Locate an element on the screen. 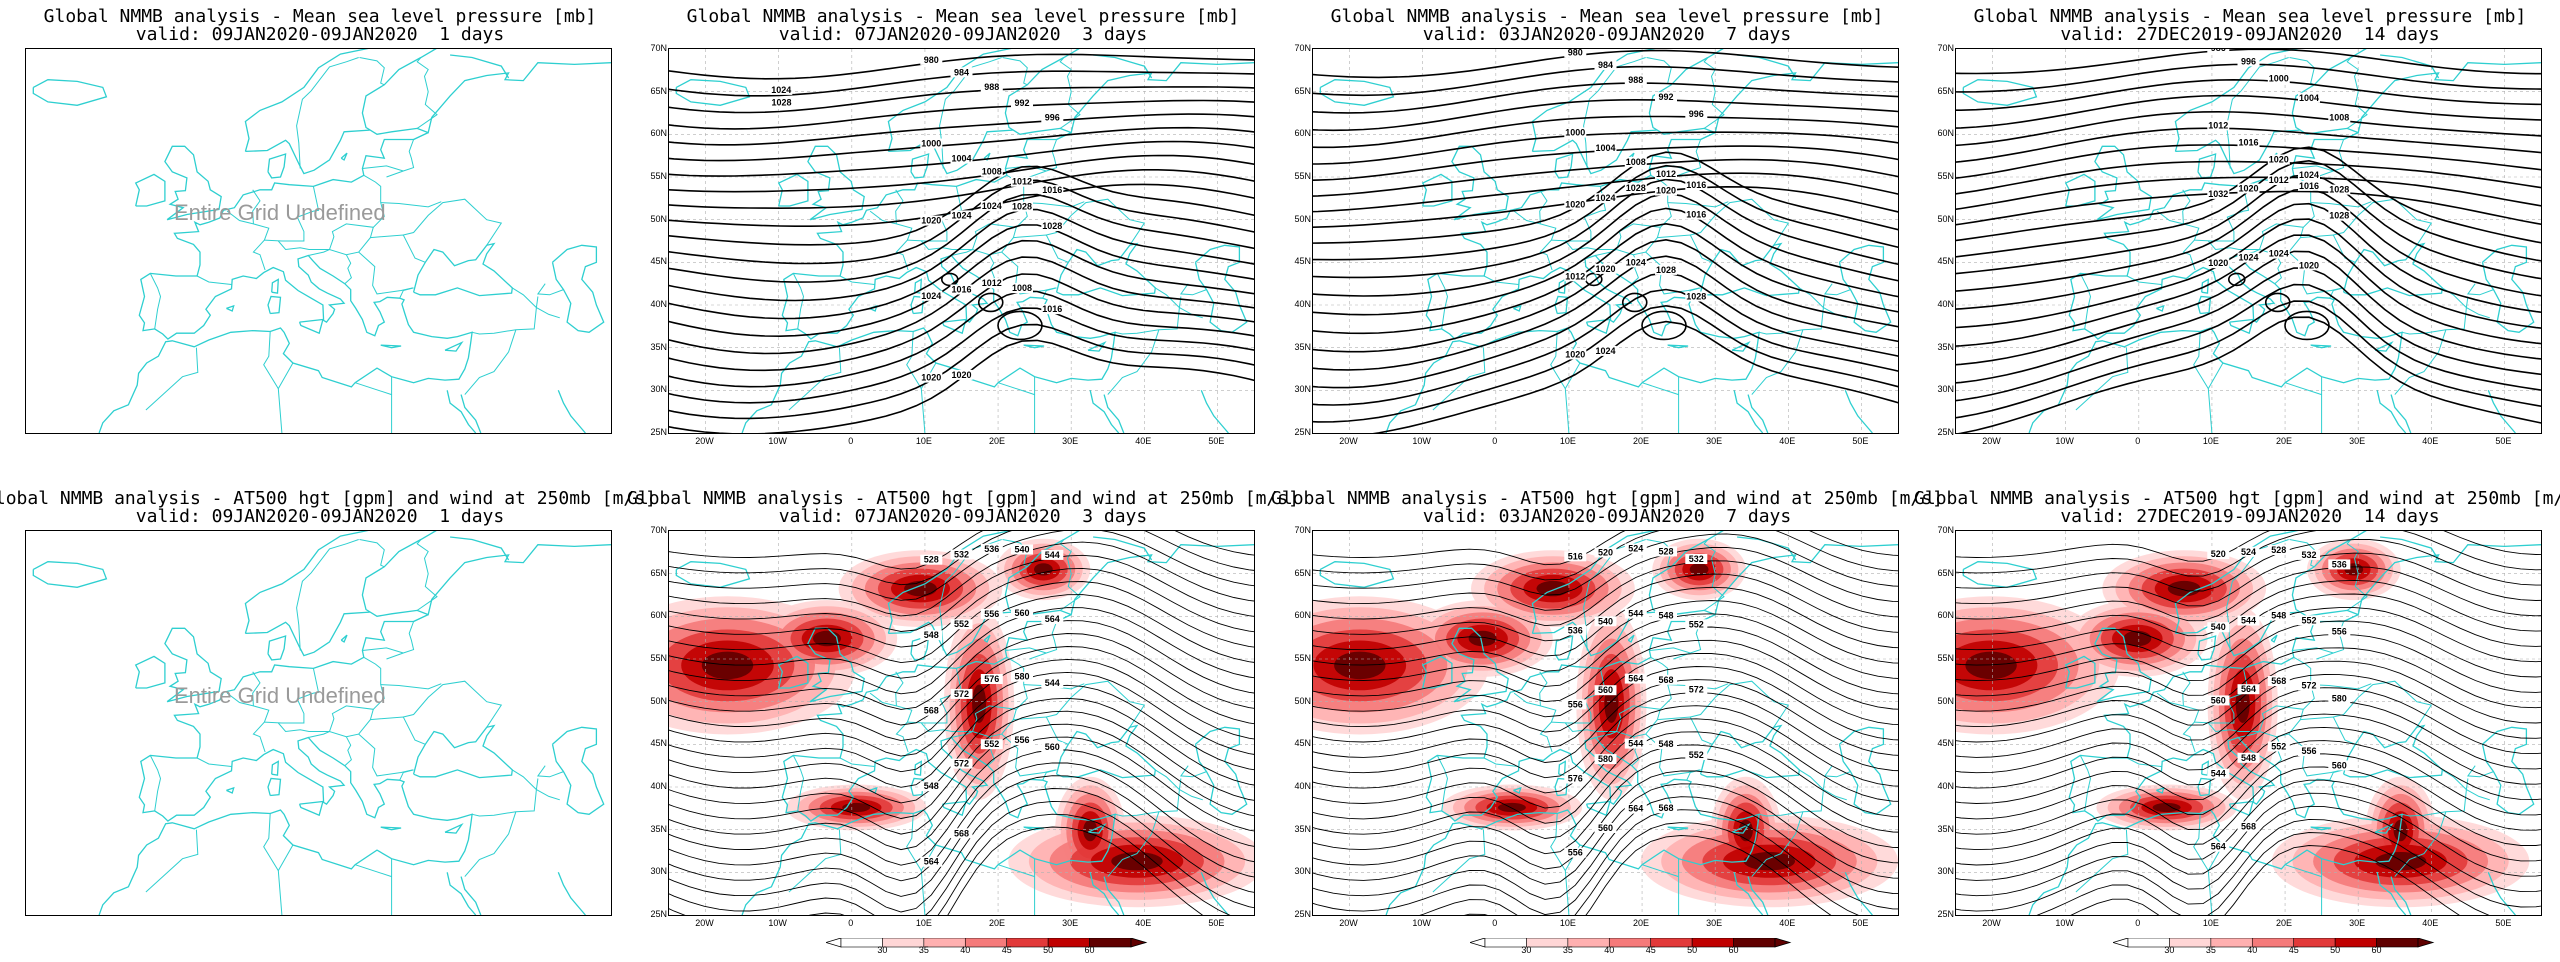 This screenshot has height=962, width=2560. longitude-tick-label: 50E is located at coordinates (2503, 923).